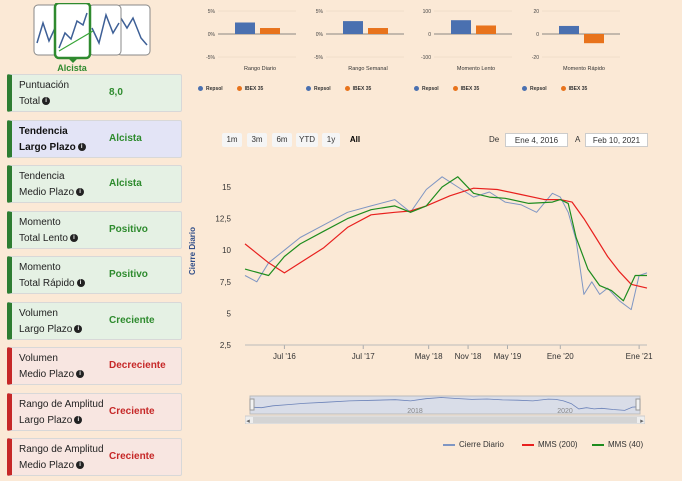 The width and height of the screenshot is (682, 481). I want to click on navigator-right-handle, so click(638, 404).